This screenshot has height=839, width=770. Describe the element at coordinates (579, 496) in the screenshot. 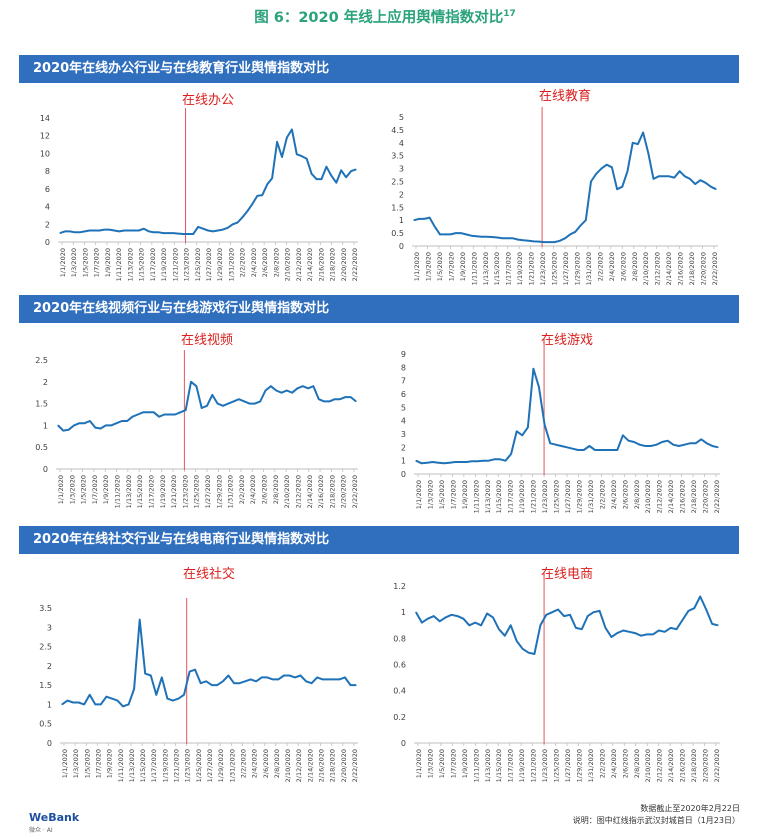

I see `x-tick-label: 1/29/2020` at that location.